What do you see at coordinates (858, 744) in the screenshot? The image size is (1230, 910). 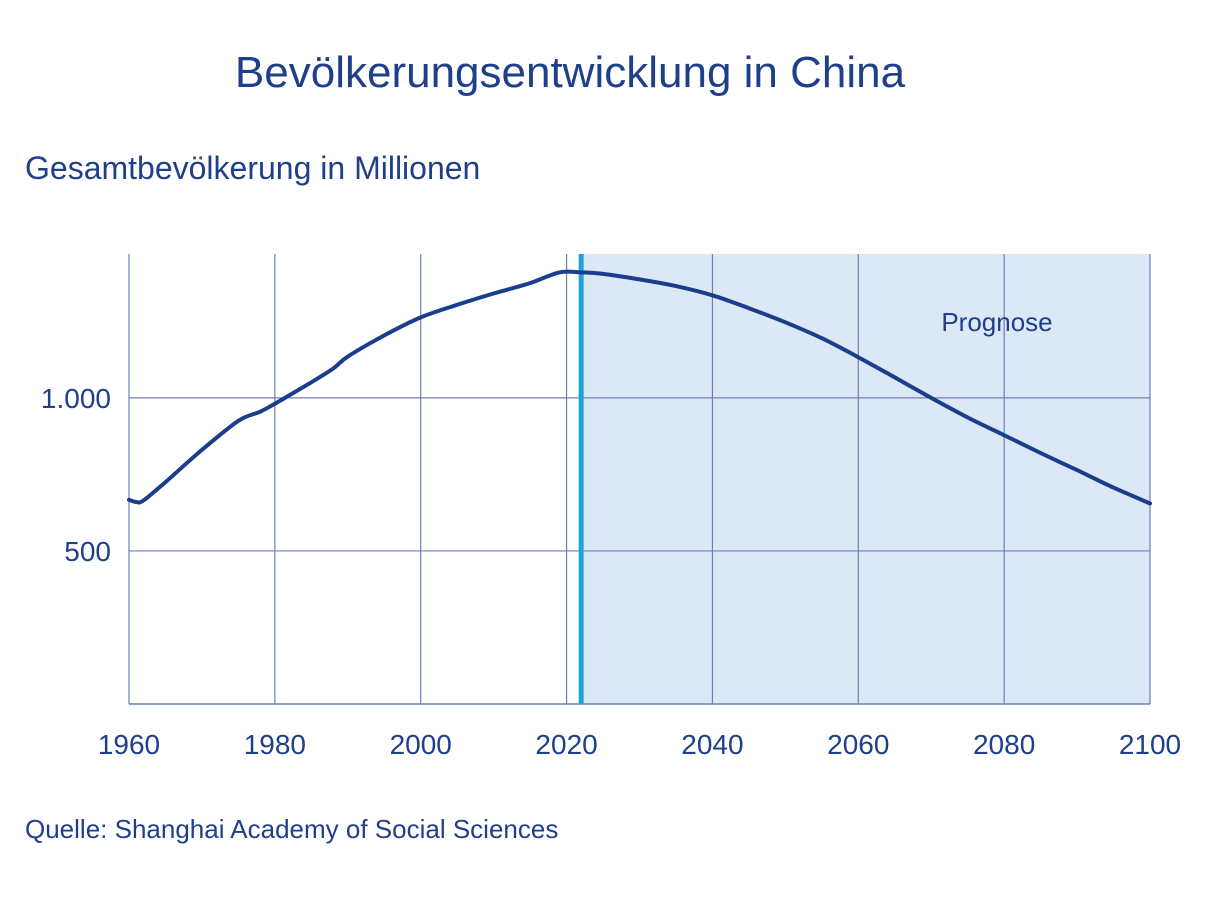 I see `x-tick-label: 2060` at bounding box center [858, 744].